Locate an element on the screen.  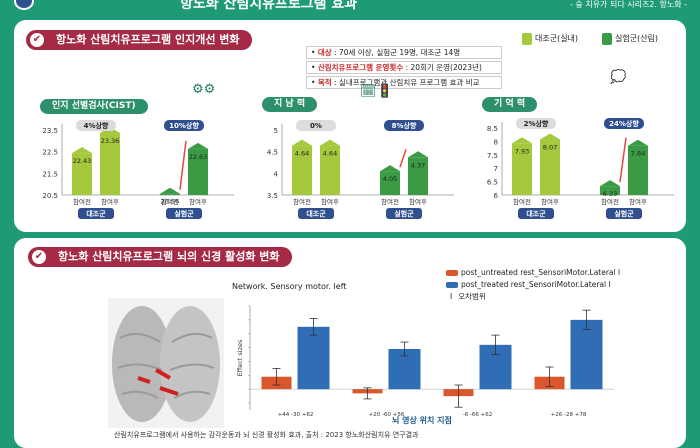
legend-error-range: I 오차범위 is located at coordinates (468, 296).